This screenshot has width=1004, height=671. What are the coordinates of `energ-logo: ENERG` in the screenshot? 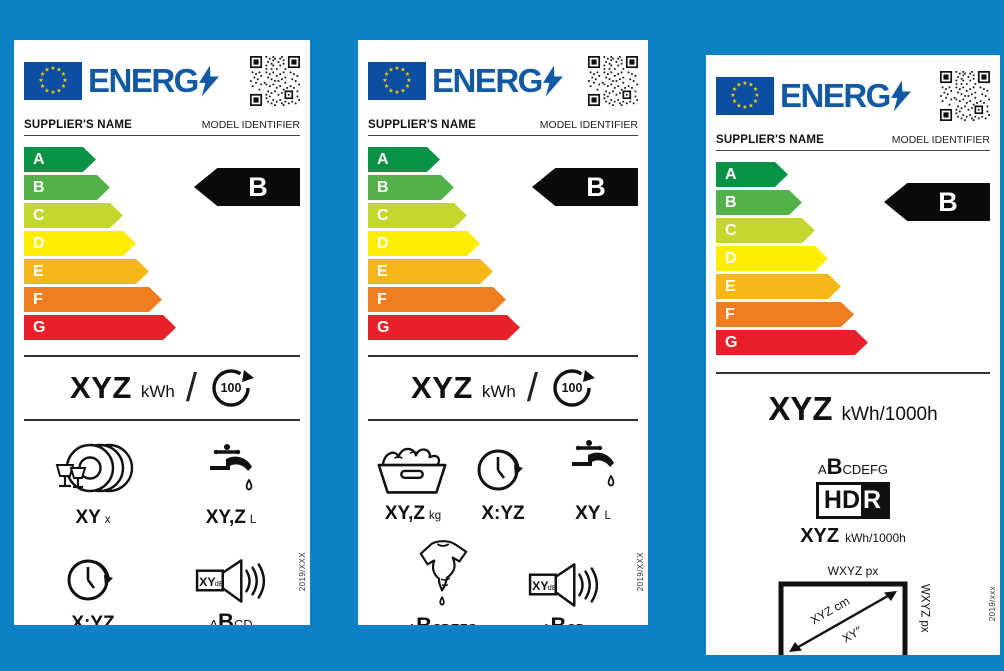 It's located at (845, 96).